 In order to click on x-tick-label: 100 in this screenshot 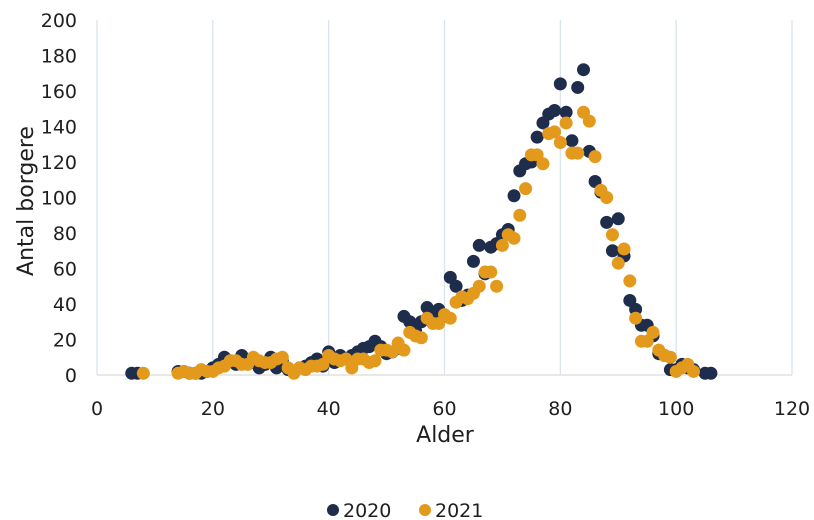, I will do `click(676, 409)`.